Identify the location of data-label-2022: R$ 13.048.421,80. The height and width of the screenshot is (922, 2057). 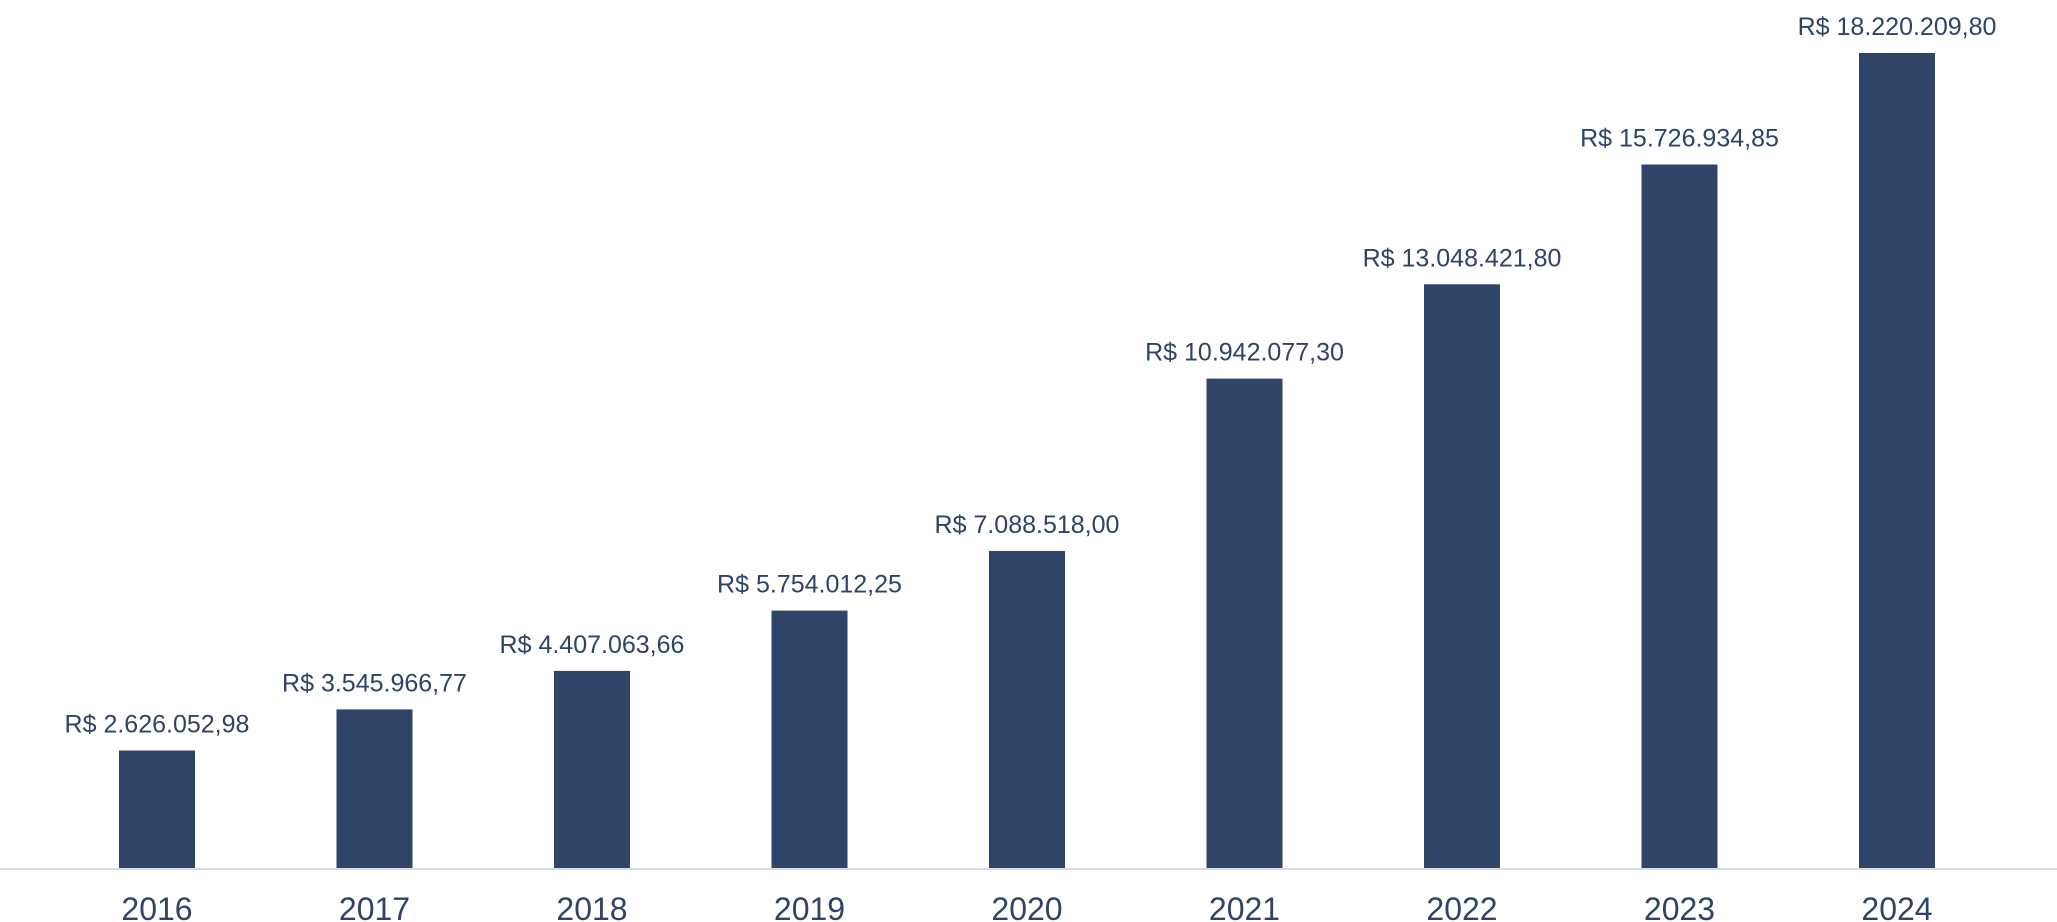
(1462, 258).